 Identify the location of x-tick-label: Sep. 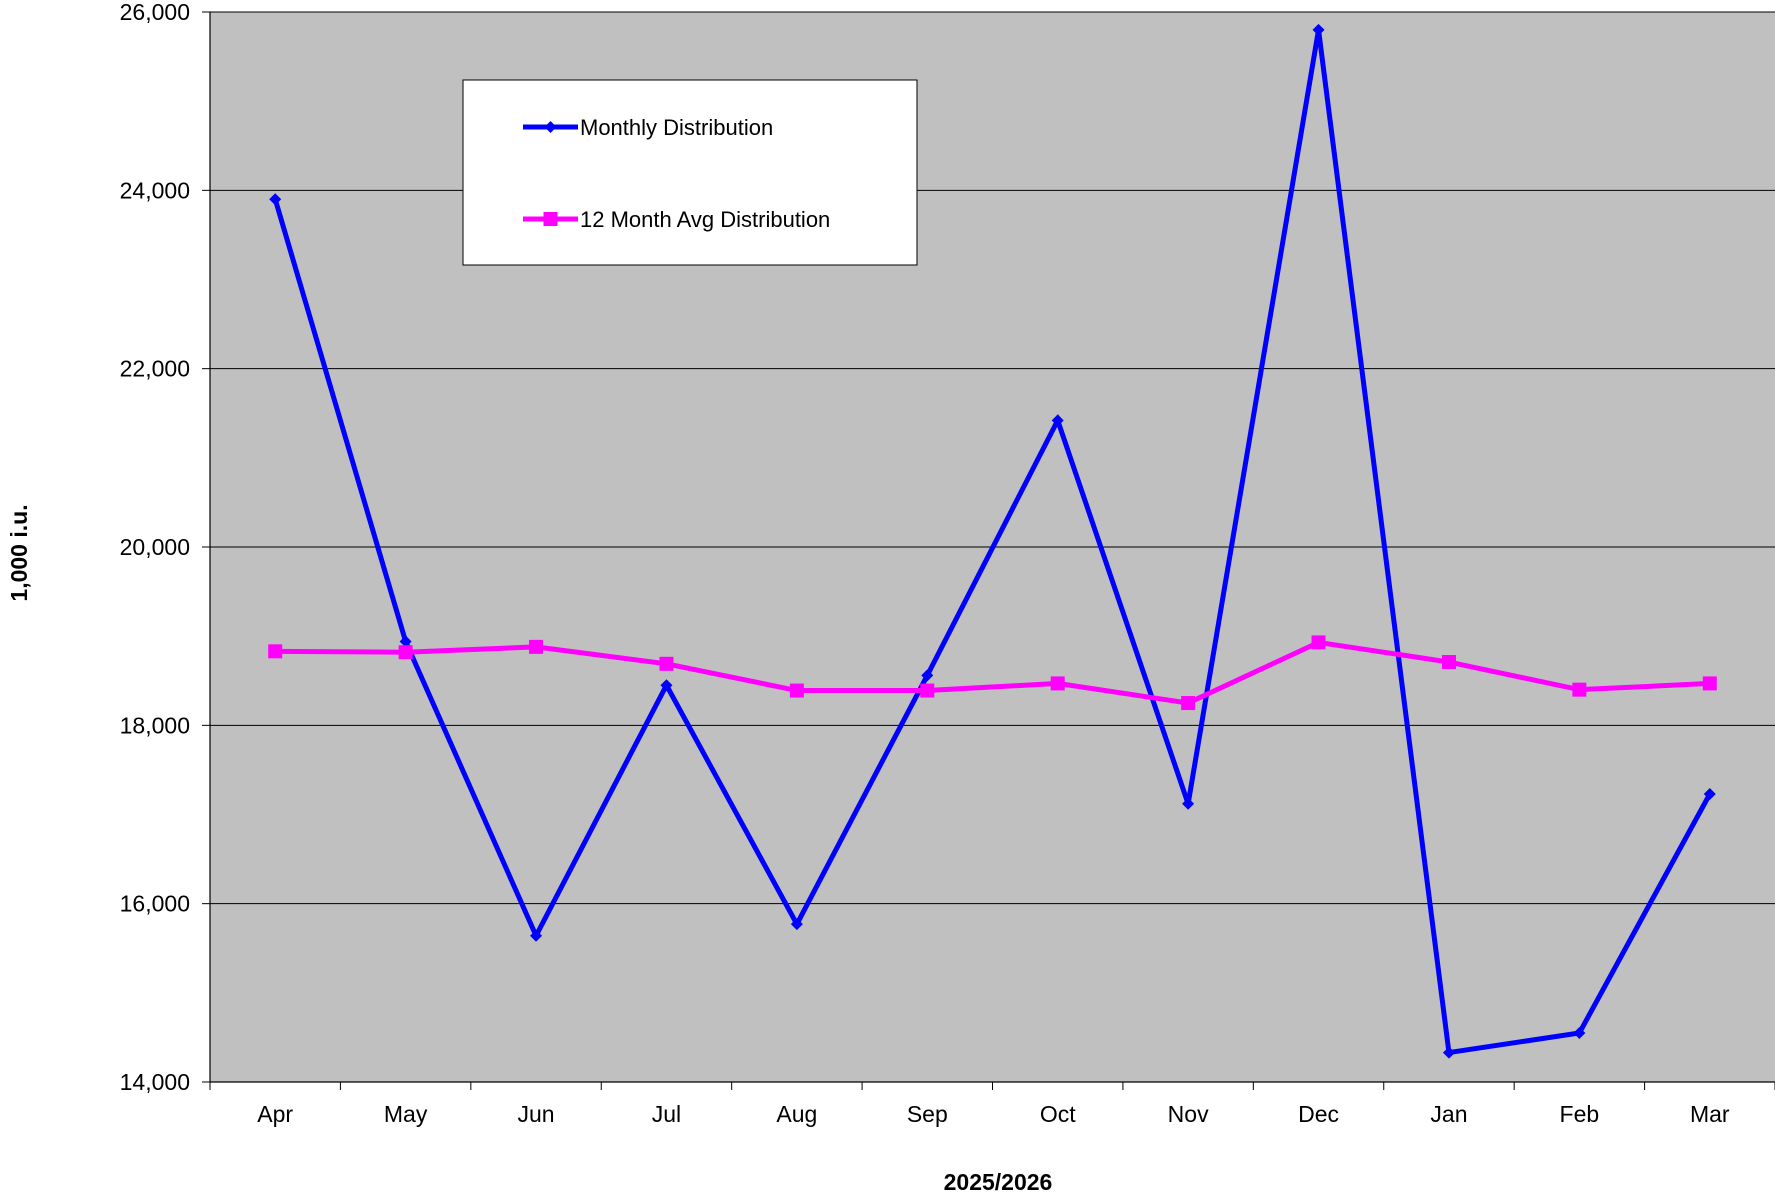
(927, 1114).